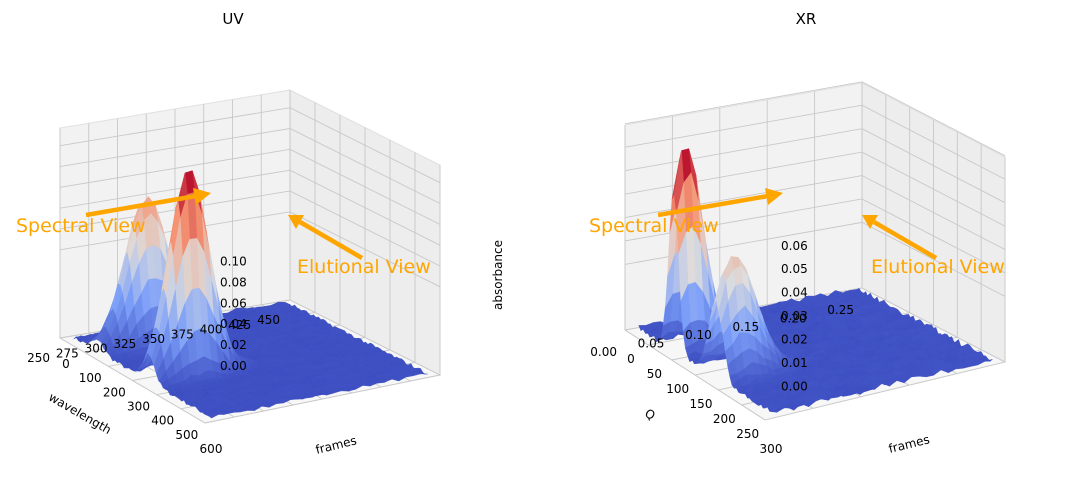 The image size is (1070, 490). What do you see at coordinates (938, 267) in the screenshot?
I see `xr-elutional-view-annotation: Elutional View` at bounding box center [938, 267].